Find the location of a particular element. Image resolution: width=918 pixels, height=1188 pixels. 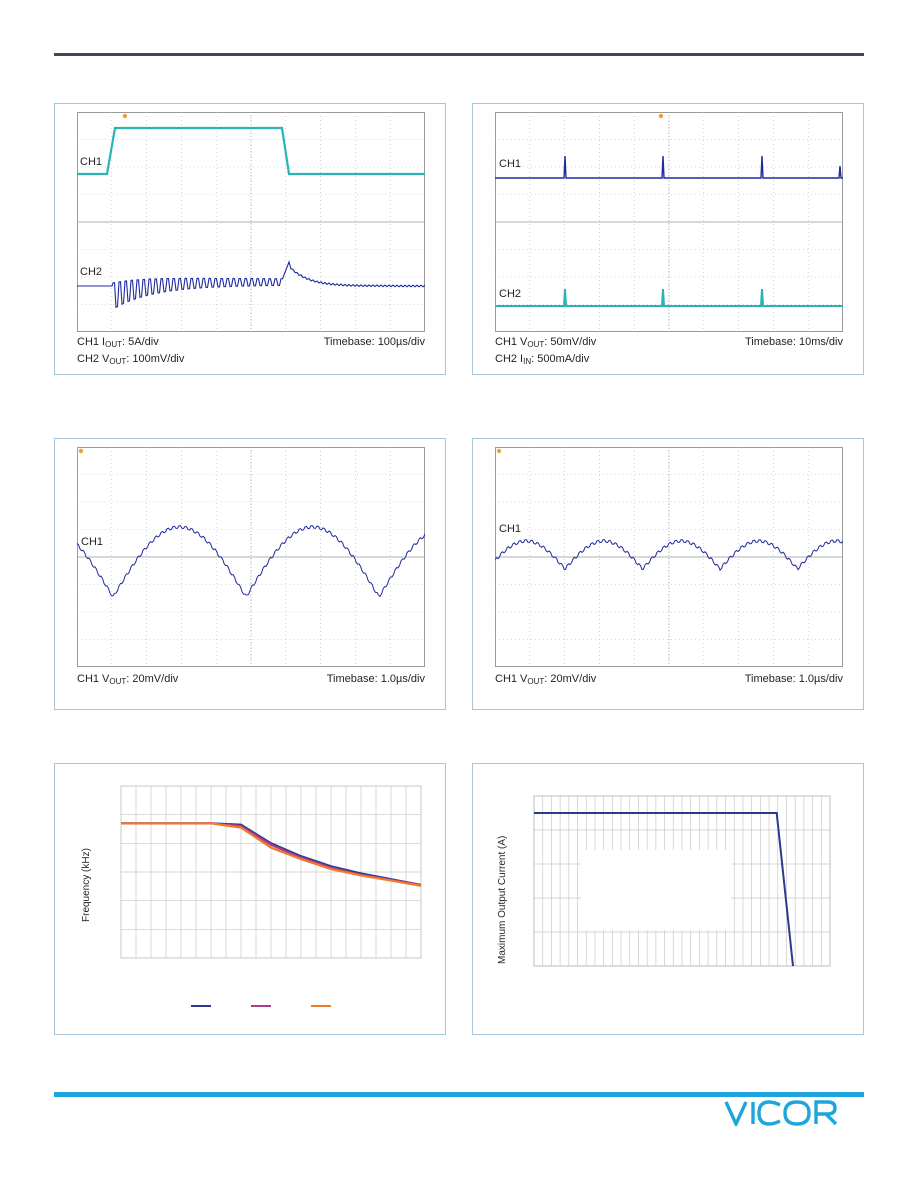

header-rule is located at coordinates (459, 54).